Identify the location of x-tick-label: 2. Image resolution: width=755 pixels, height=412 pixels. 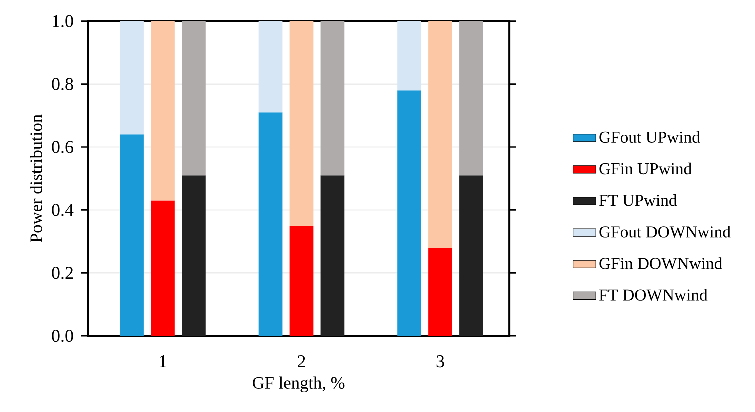
(302, 361).